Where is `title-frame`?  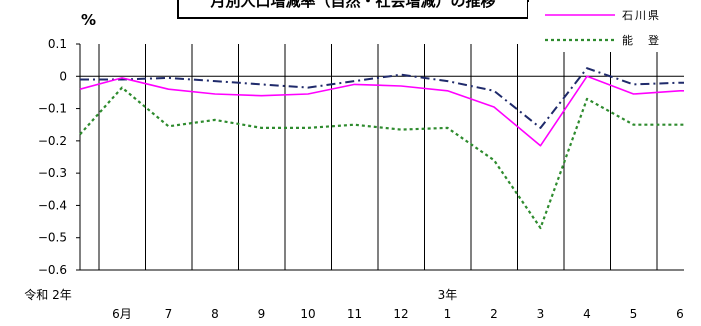
title-frame is located at coordinates (353, 9).